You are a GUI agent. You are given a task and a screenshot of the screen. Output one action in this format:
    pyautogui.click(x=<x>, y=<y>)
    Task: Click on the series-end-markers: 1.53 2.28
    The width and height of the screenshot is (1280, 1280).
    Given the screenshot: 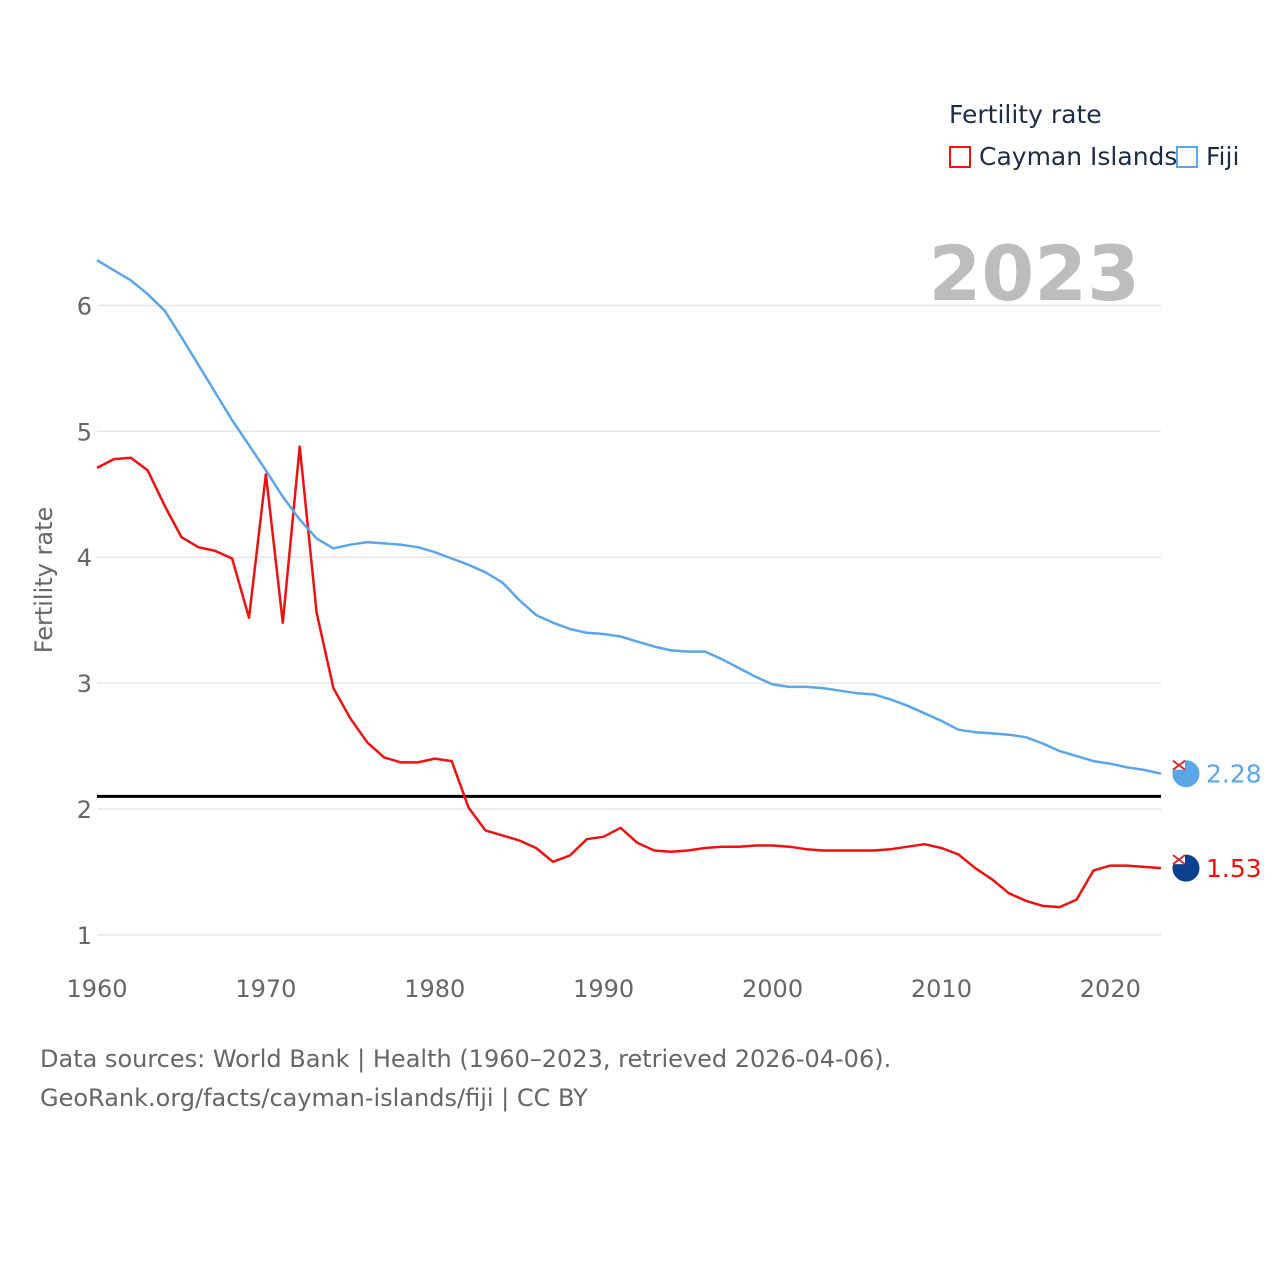 What is the action you would take?
    pyautogui.click(x=1216, y=821)
    